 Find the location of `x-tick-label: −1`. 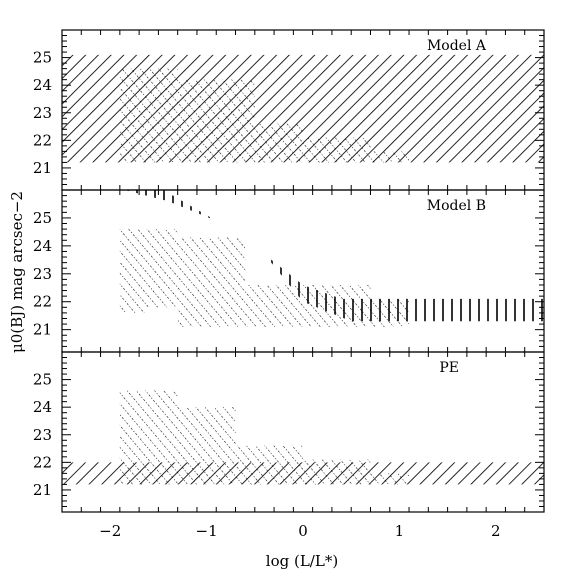

x-tick-label: −1 is located at coordinates (207, 531).